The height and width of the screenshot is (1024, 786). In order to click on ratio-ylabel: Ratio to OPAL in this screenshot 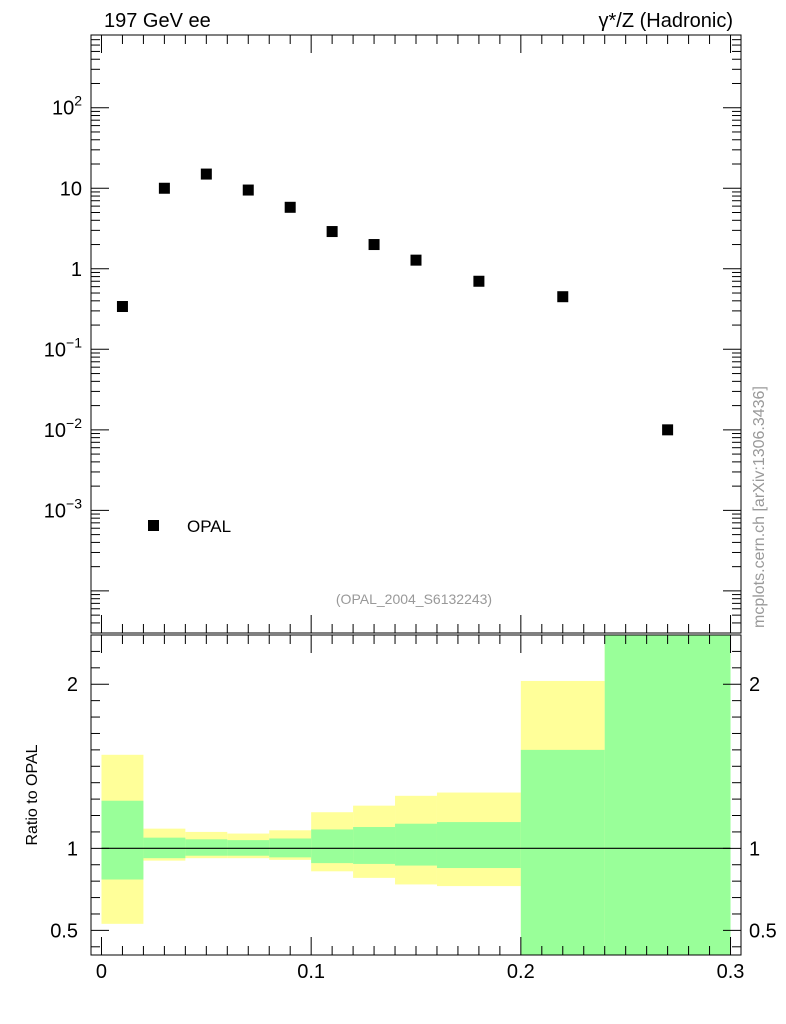, I will do `click(32, 794)`.